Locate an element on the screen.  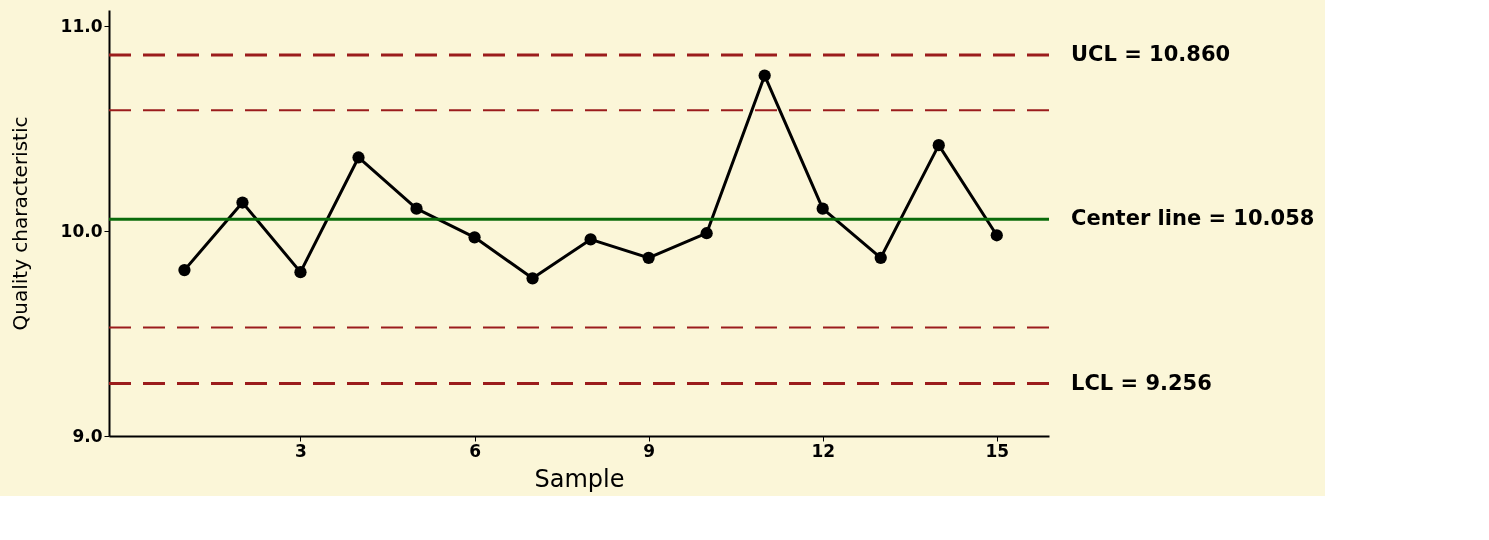
x-tick-label: 3 is located at coordinates (301, 450).